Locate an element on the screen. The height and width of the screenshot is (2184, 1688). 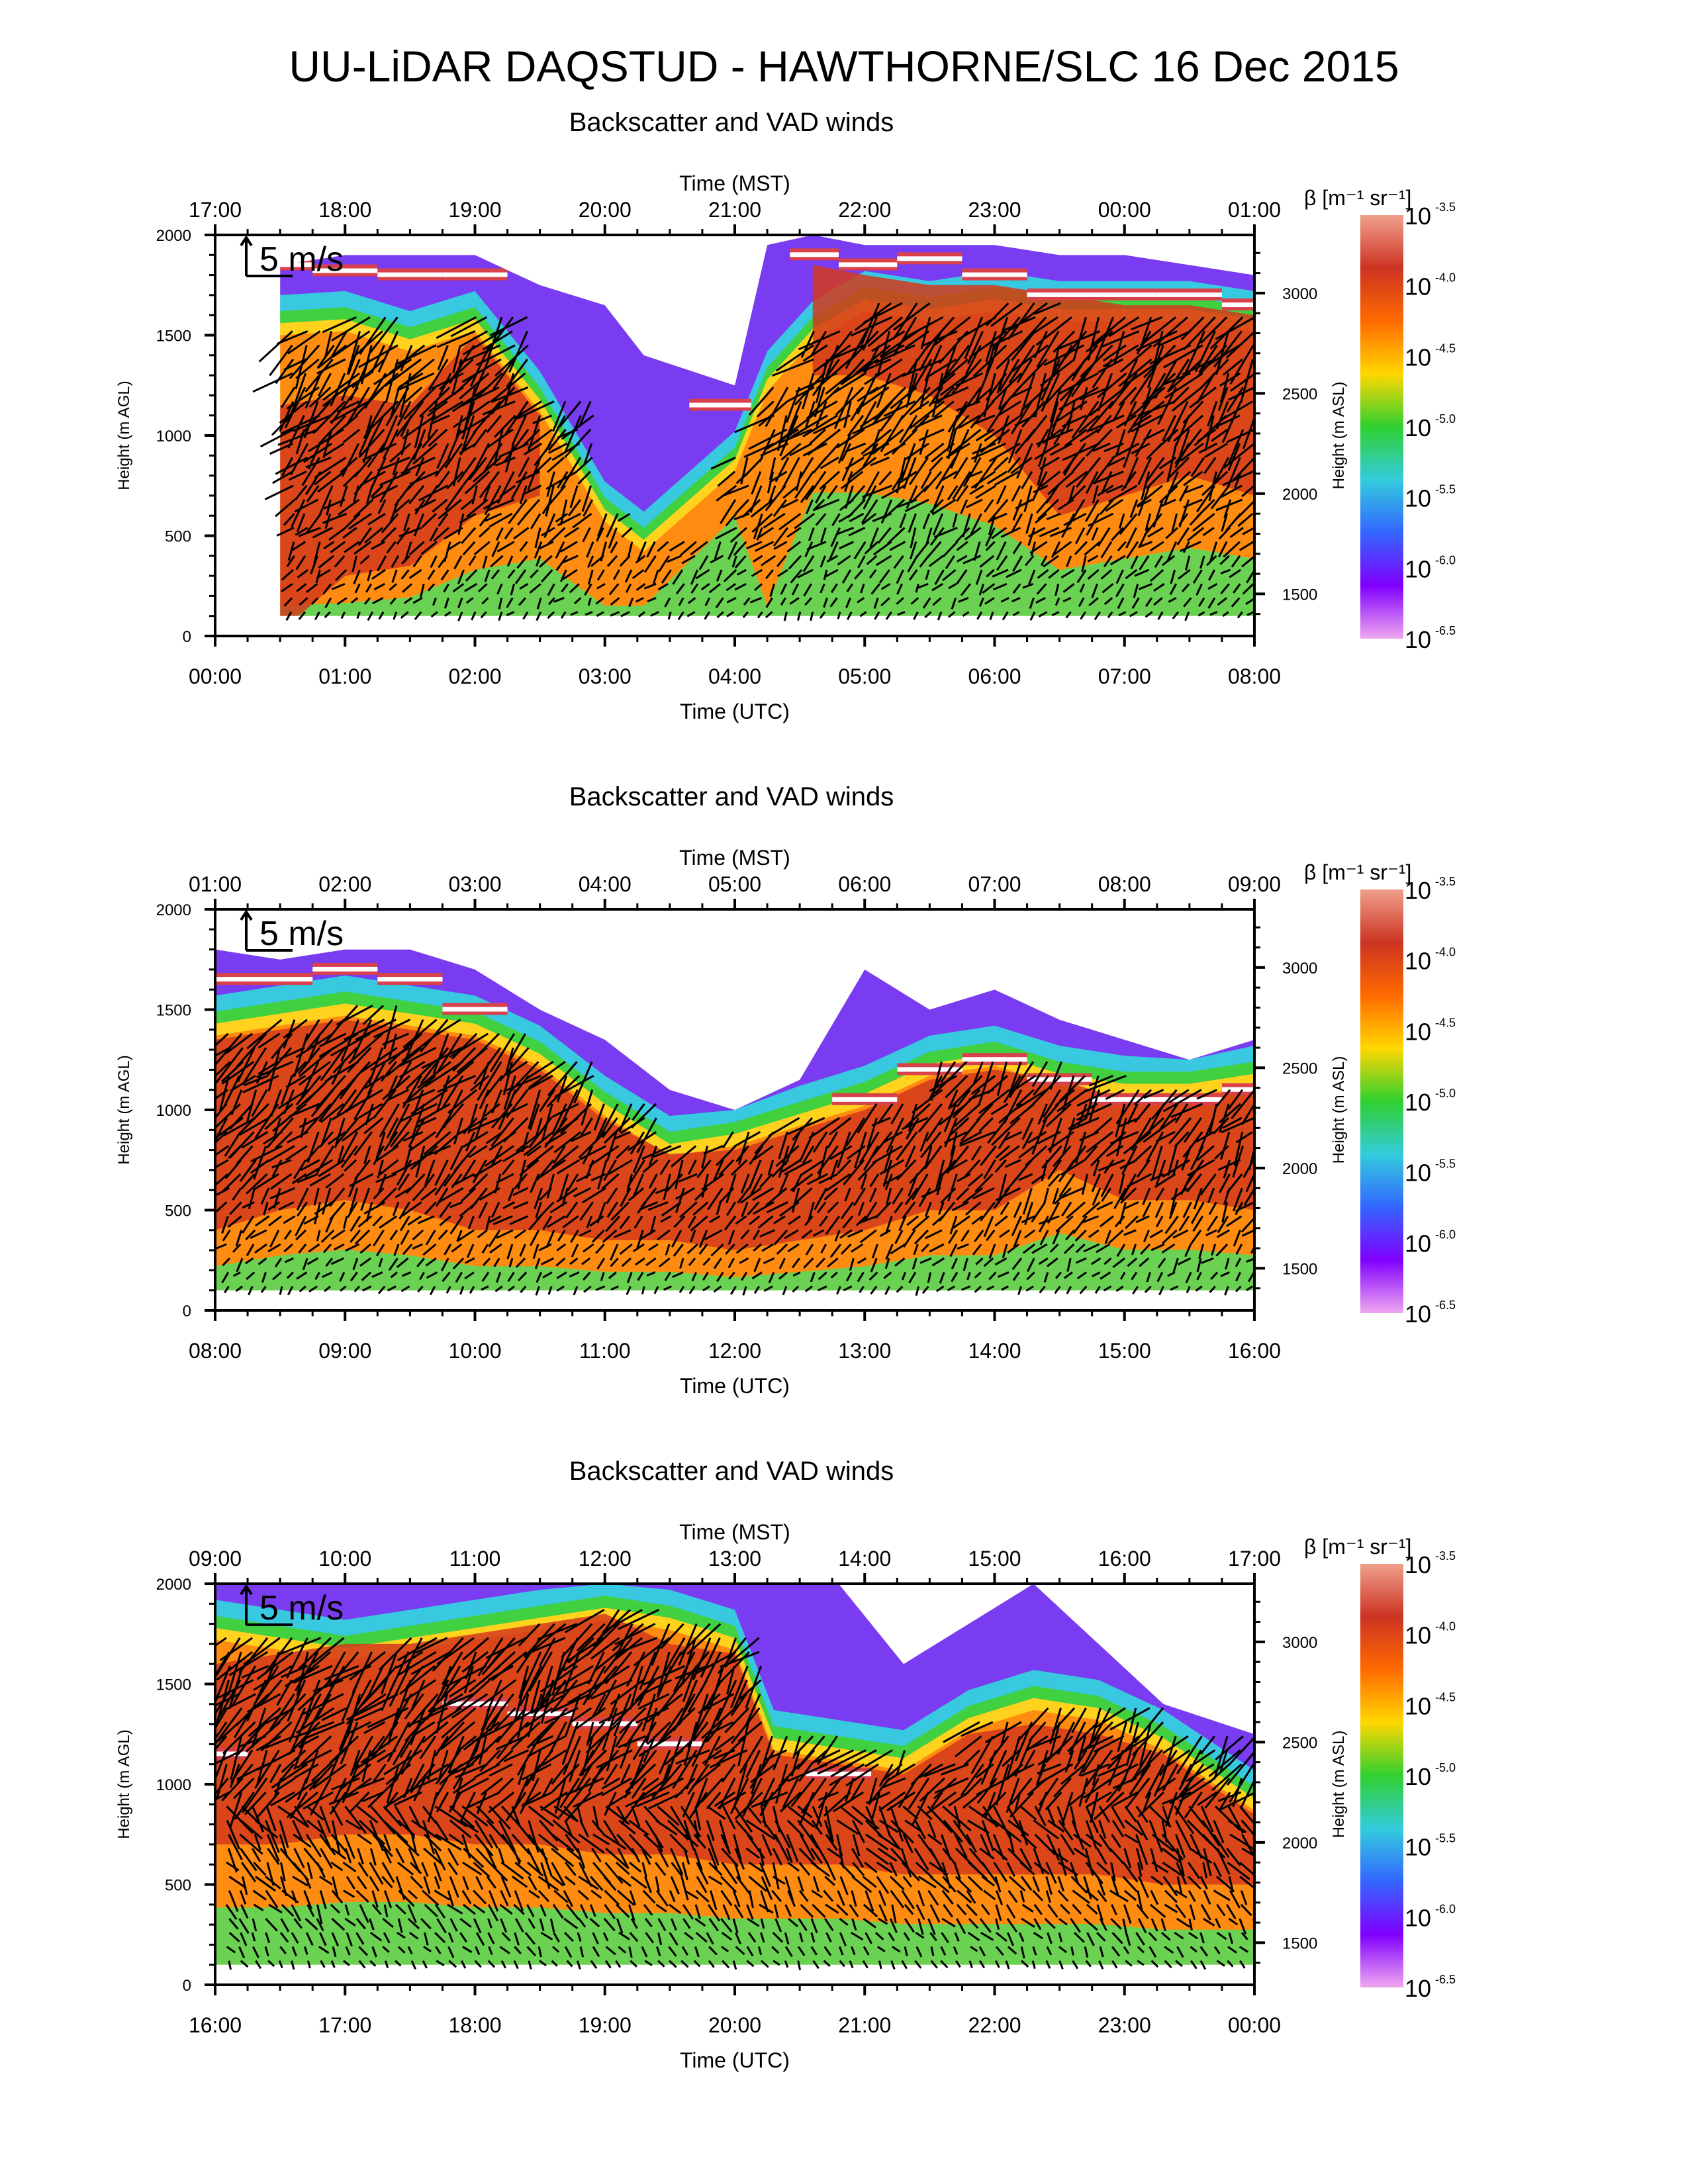
colorbar-tick-exponent: -5.0 is located at coordinates (1445, 419).